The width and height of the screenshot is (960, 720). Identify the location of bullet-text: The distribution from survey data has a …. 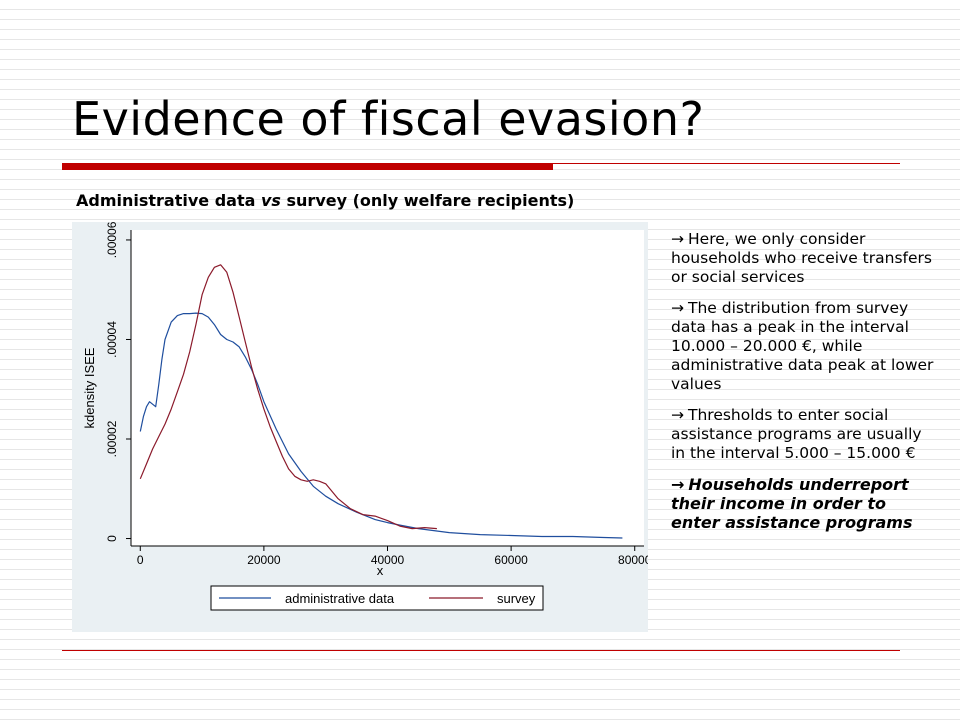
(802, 346).